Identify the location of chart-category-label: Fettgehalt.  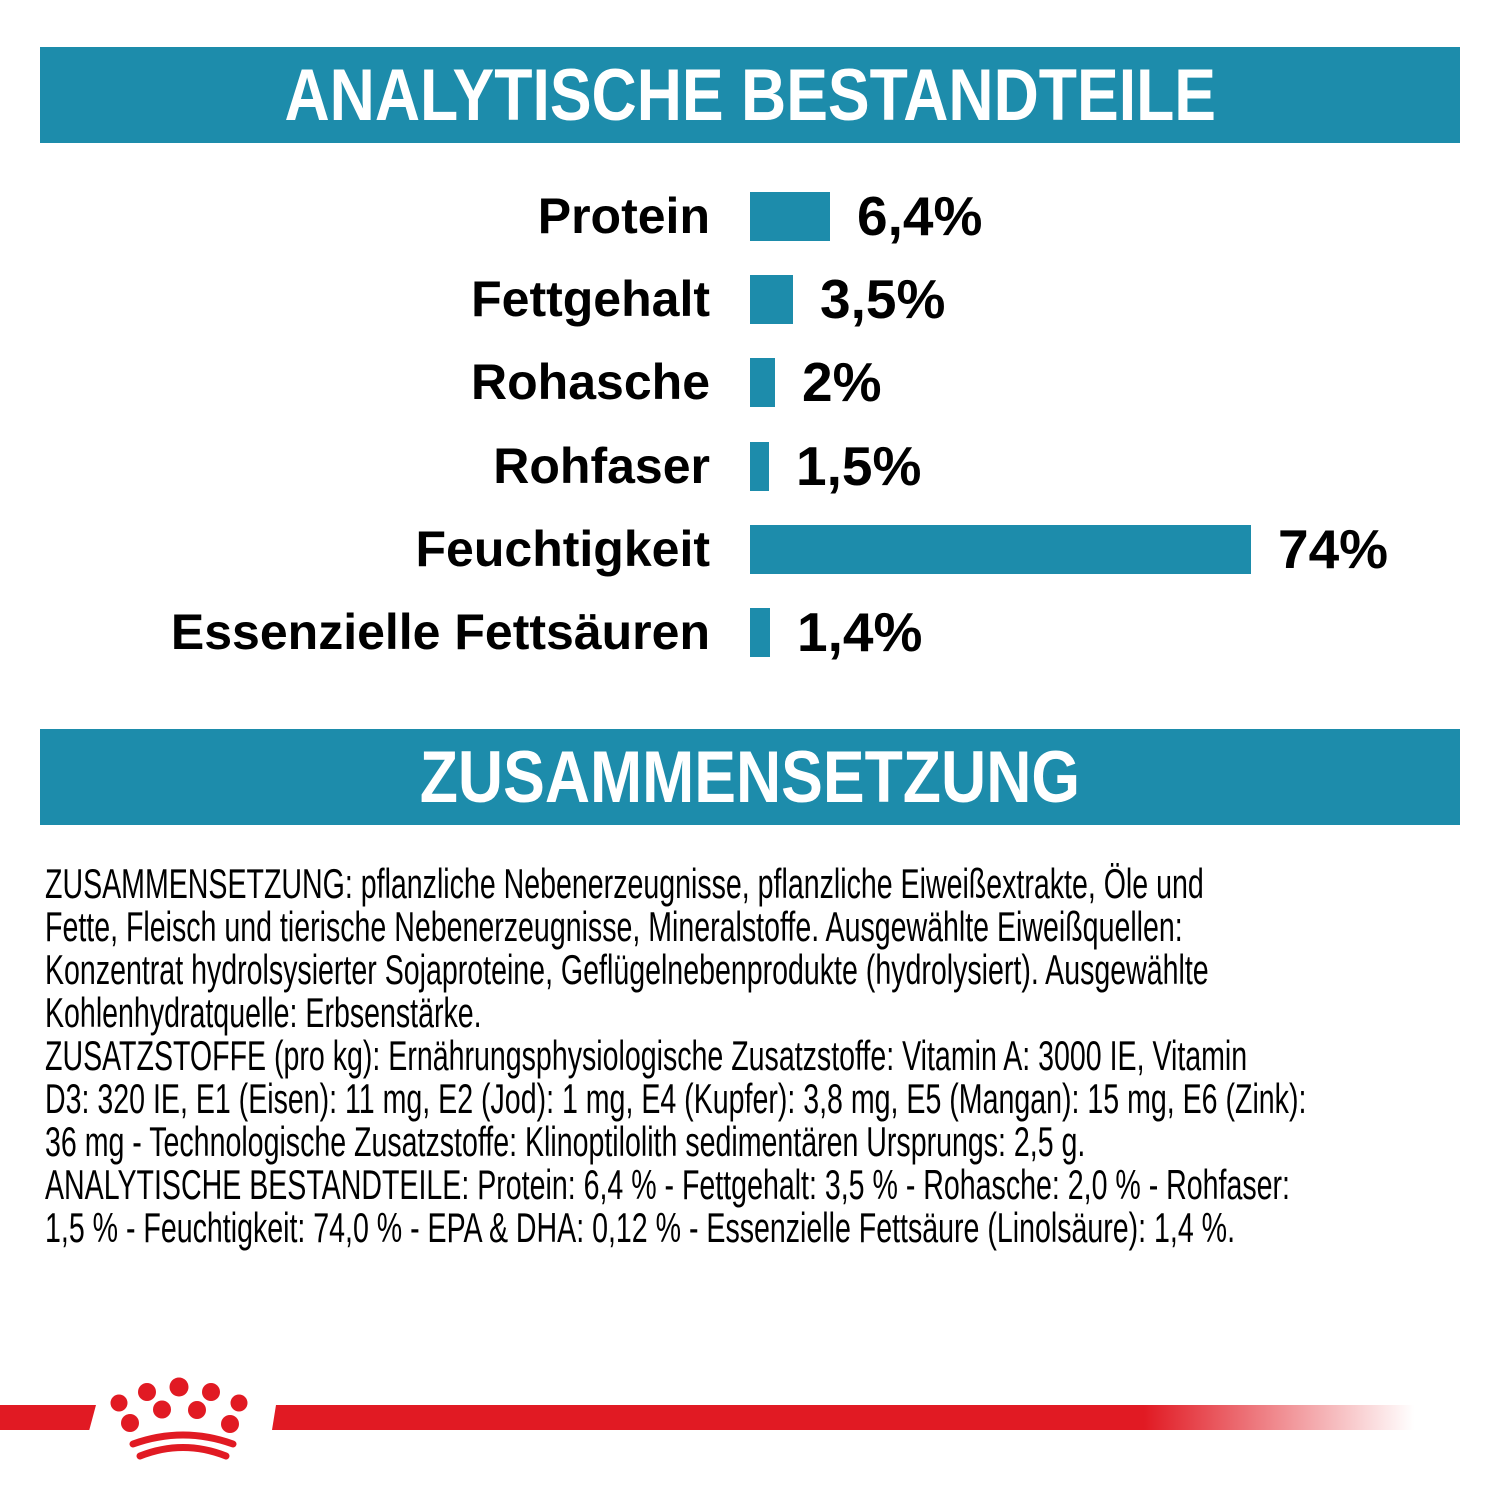
(590, 299).